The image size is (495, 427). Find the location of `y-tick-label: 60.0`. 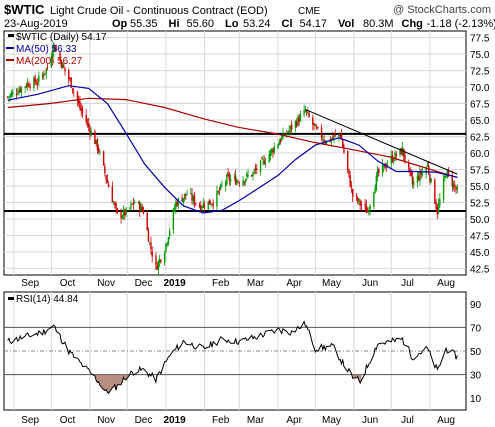

y-tick-label: 60.0 is located at coordinates (480, 154).